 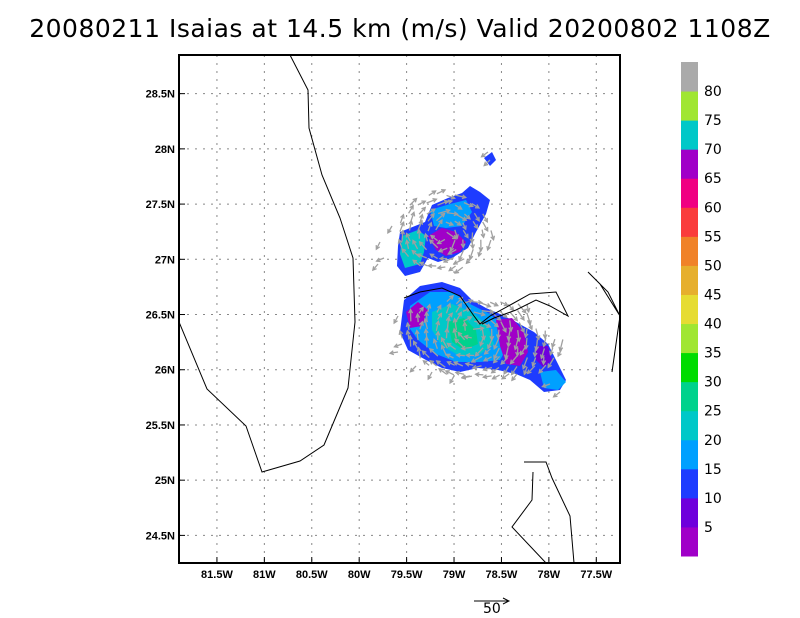 What do you see at coordinates (217, 575) in the screenshot?
I see `lon-tick-label: 81.5W` at bounding box center [217, 575].